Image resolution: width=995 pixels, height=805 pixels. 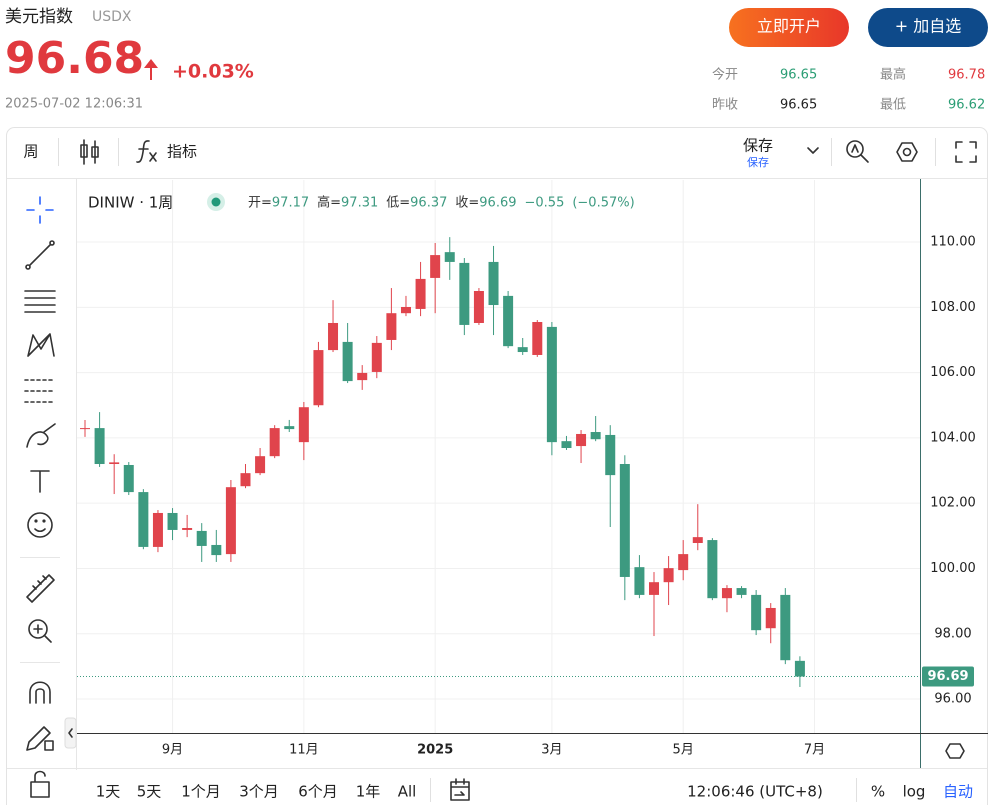 I want to click on open-account-button, so click(x=789, y=27).